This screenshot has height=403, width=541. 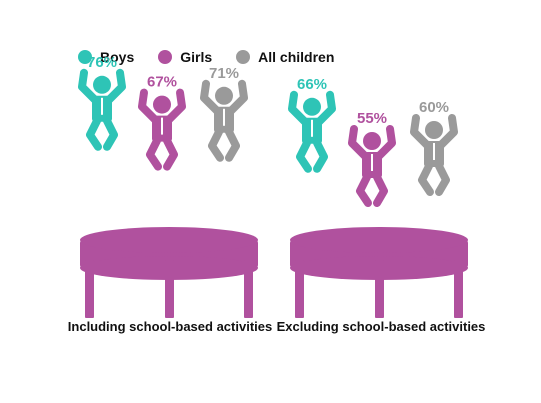 I want to click on data-label-girls-2: 55%, so click(x=372, y=118).